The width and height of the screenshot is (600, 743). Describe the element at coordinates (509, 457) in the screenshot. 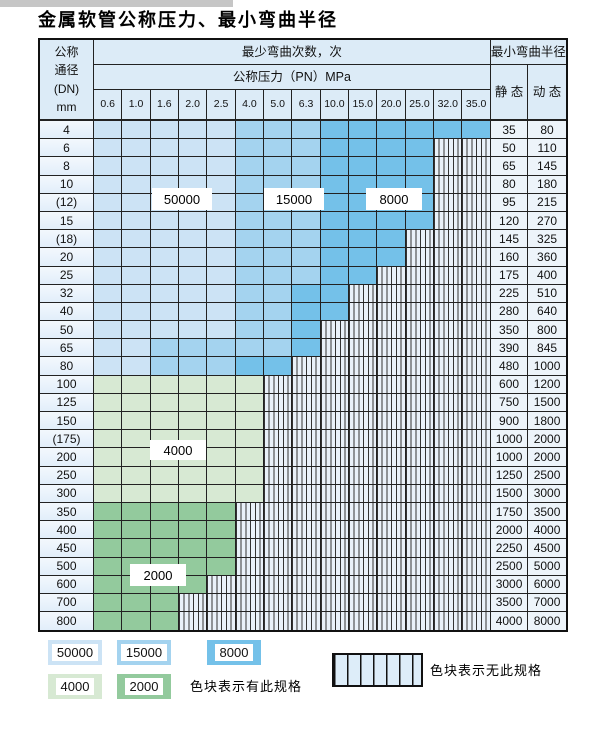

I see `static-radius-cell: 1000` at that location.